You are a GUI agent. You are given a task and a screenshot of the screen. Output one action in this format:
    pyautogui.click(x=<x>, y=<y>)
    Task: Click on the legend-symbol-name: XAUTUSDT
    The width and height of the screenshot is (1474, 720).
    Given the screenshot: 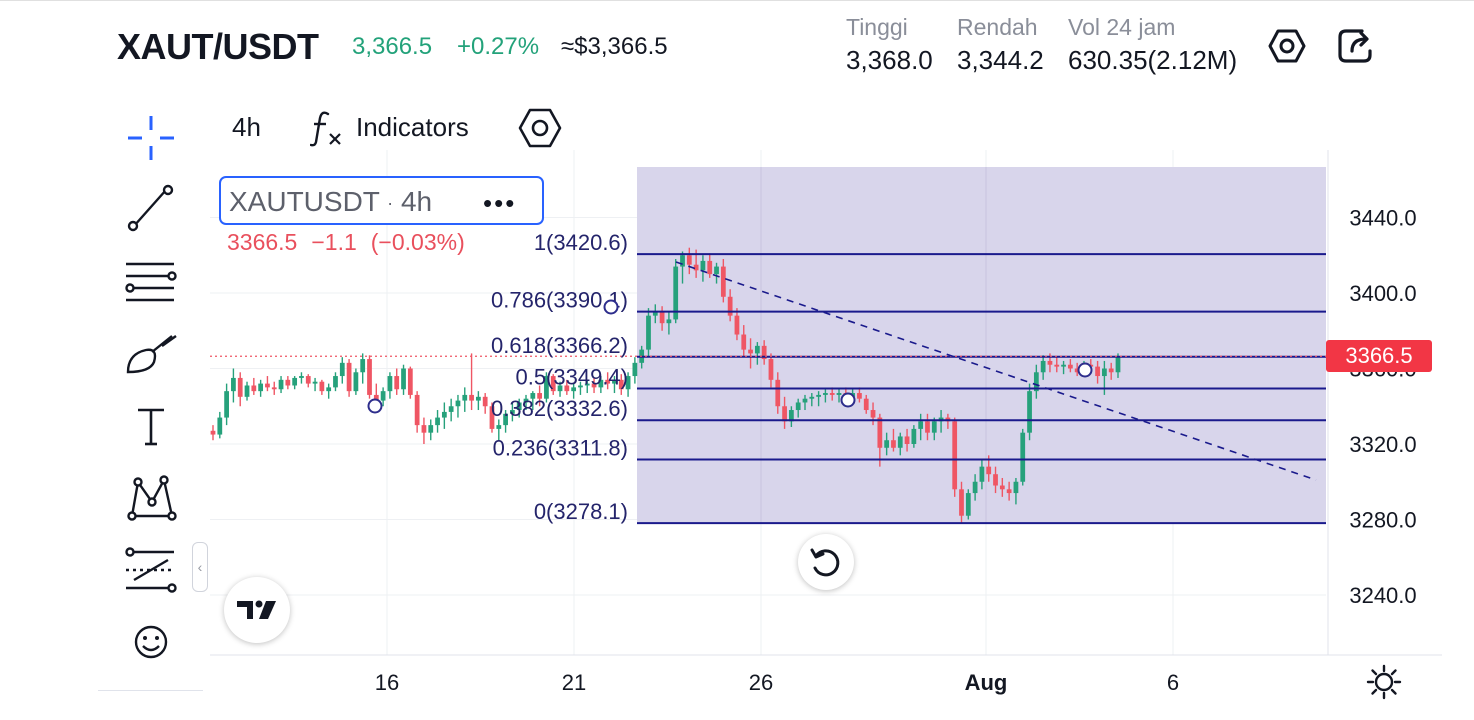 What is the action you would take?
    pyautogui.click(x=304, y=201)
    